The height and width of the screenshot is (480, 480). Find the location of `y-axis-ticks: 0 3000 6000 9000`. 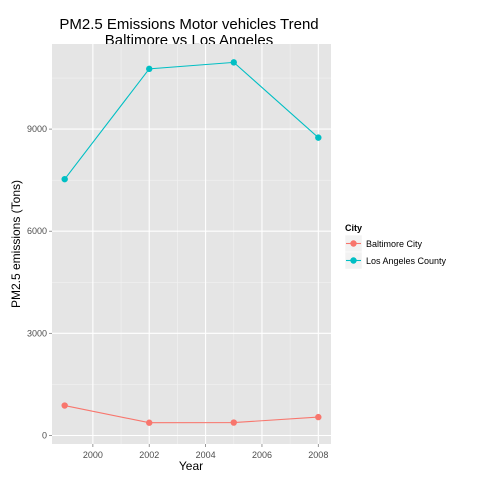

y-axis-ticks: 0 3000 6000 9000 is located at coordinates (39, 282).